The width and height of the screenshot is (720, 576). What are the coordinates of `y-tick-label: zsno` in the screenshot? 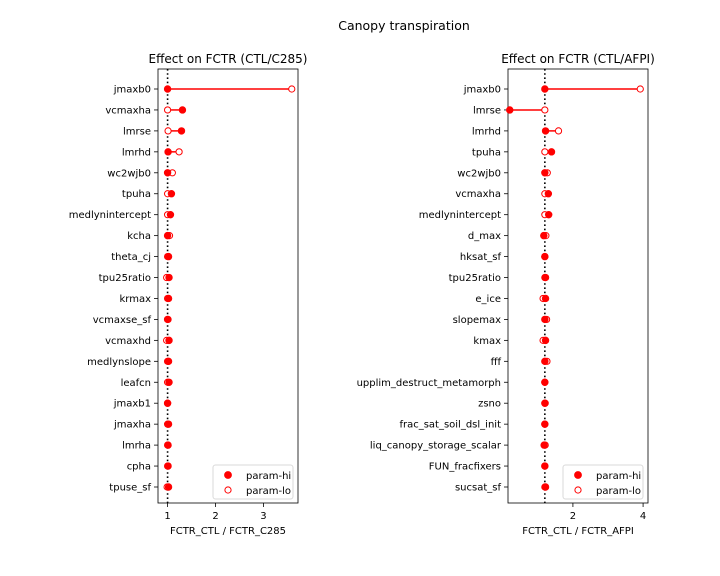 It's located at (489, 404).